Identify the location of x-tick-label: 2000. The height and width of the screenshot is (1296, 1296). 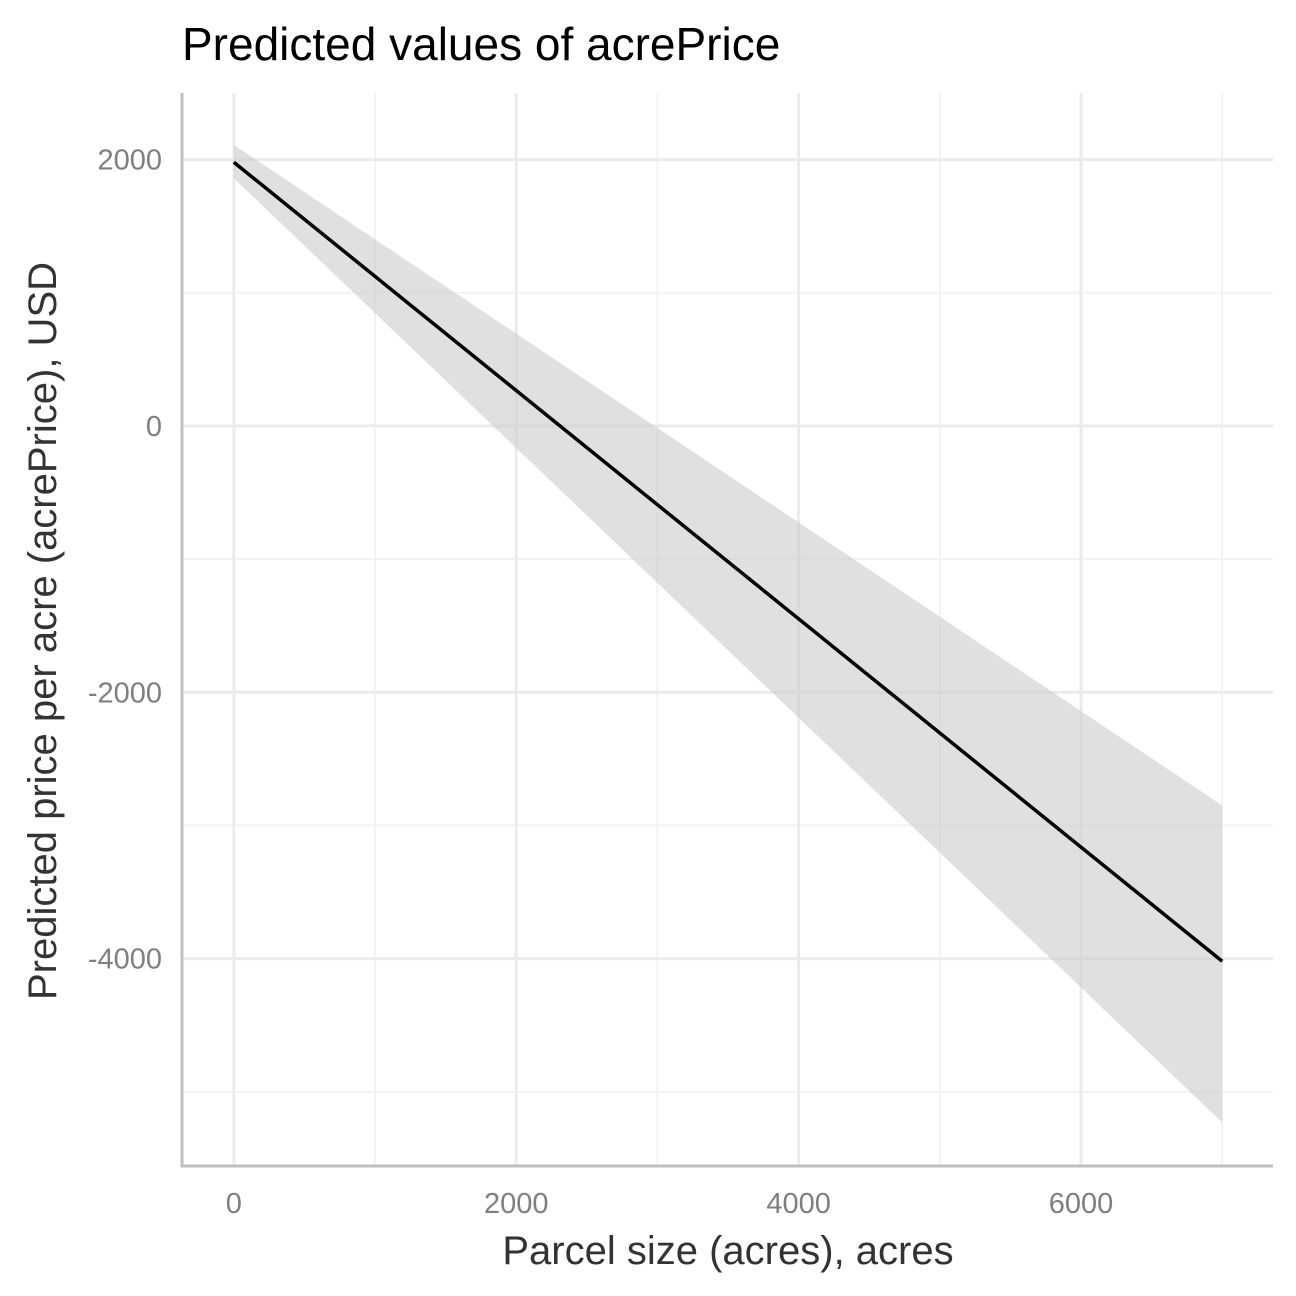
(516, 1204).